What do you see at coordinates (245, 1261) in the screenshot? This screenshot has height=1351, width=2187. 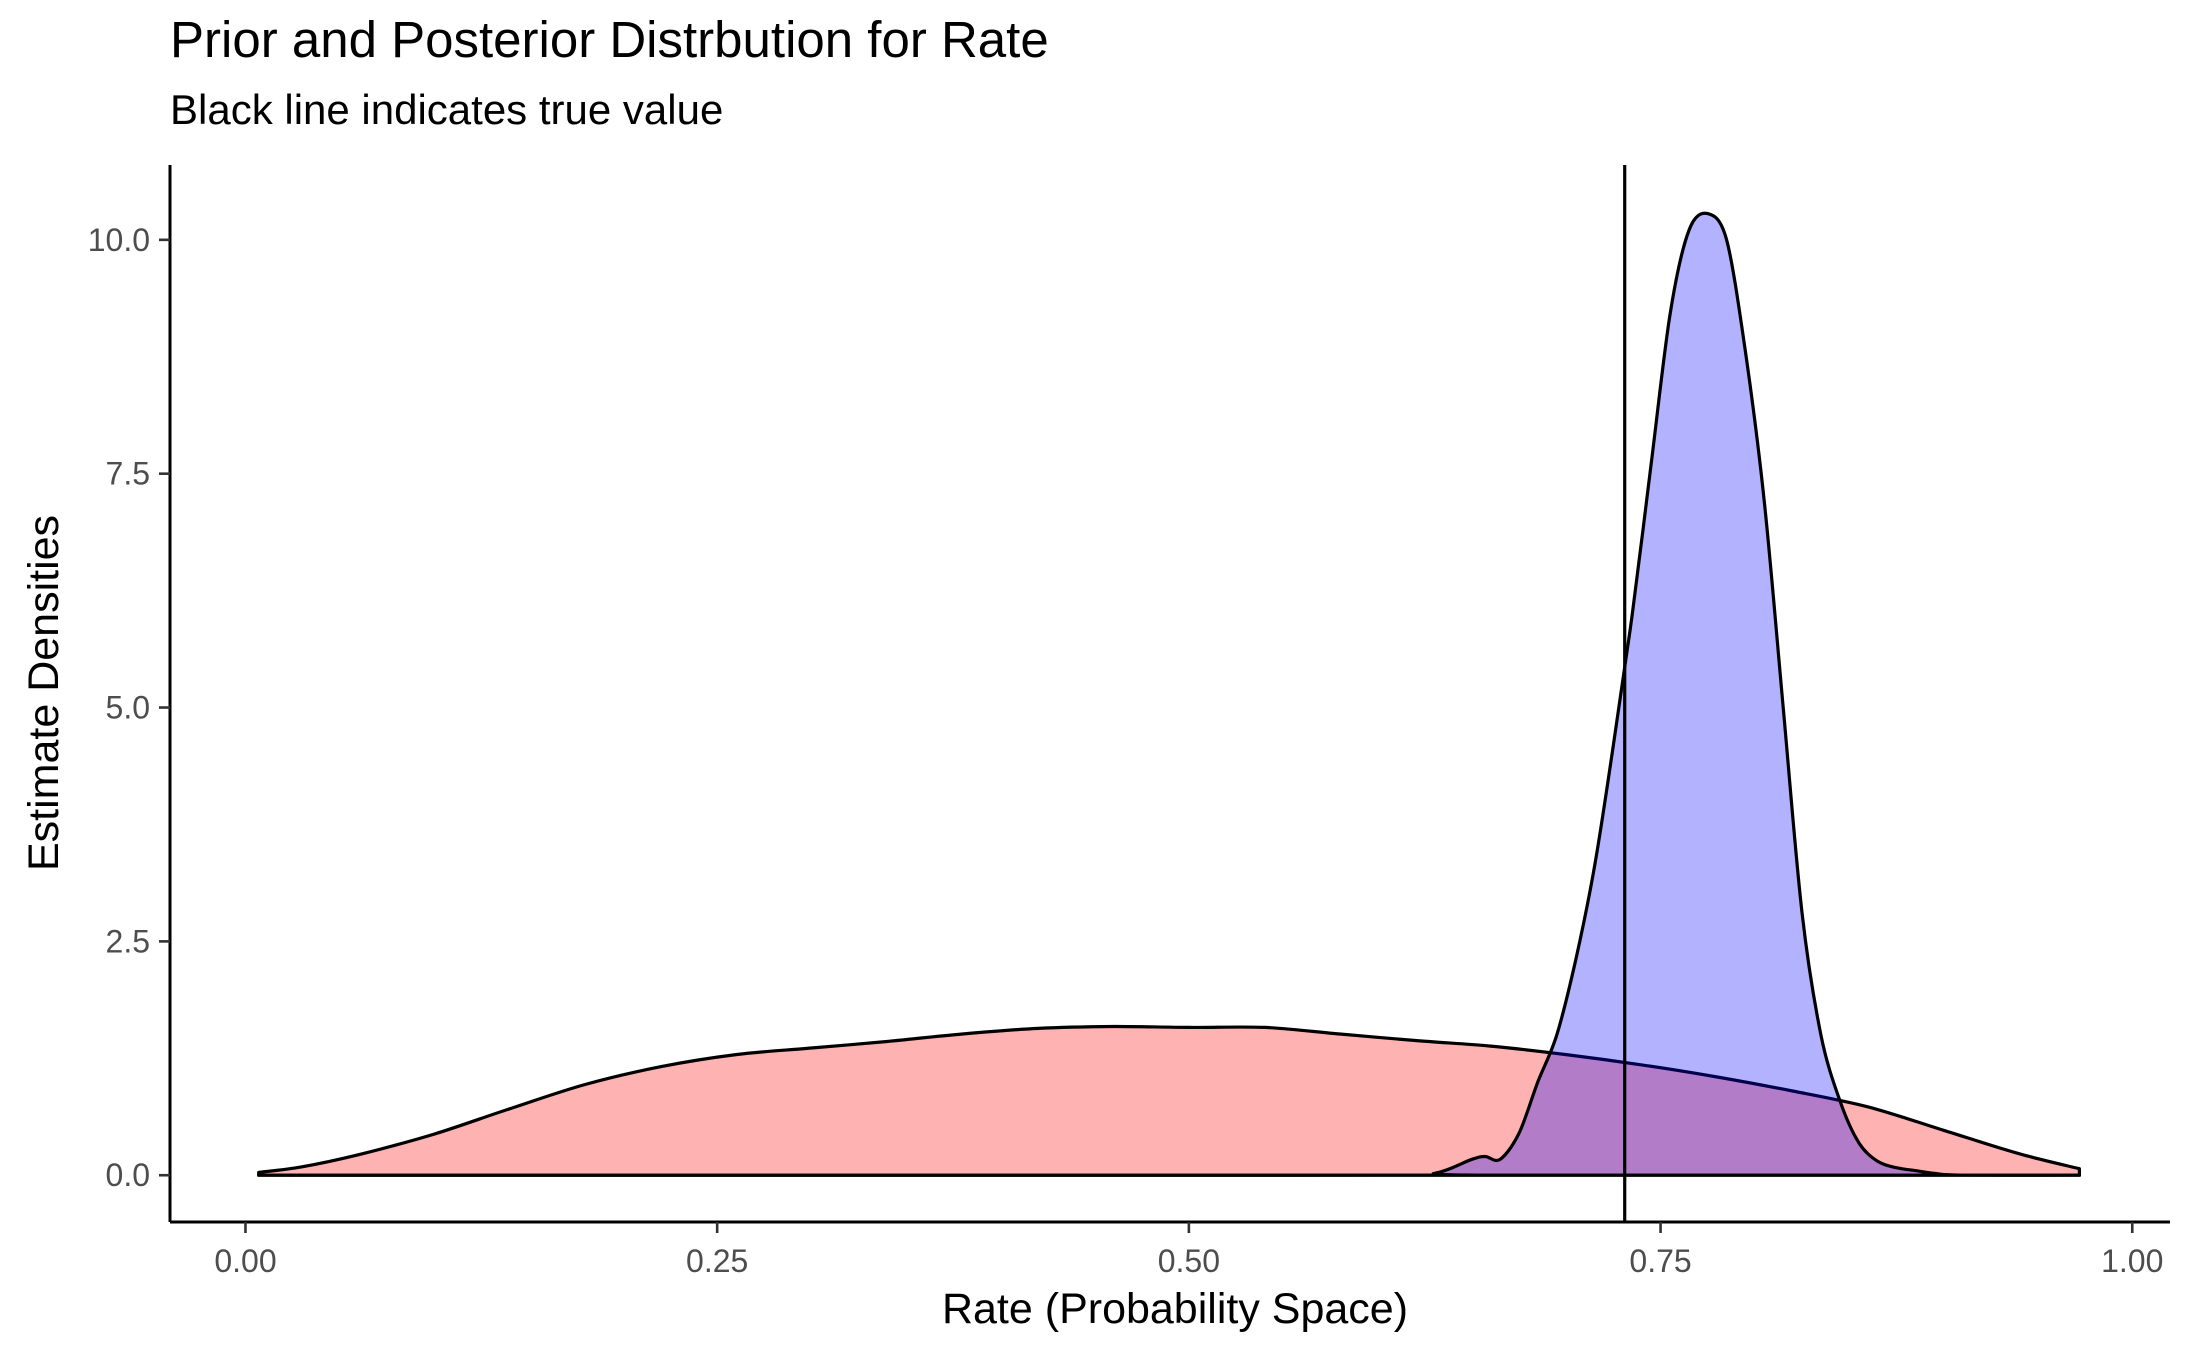 I see `x-tick-label: 0.00` at bounding box center [245, 1261].